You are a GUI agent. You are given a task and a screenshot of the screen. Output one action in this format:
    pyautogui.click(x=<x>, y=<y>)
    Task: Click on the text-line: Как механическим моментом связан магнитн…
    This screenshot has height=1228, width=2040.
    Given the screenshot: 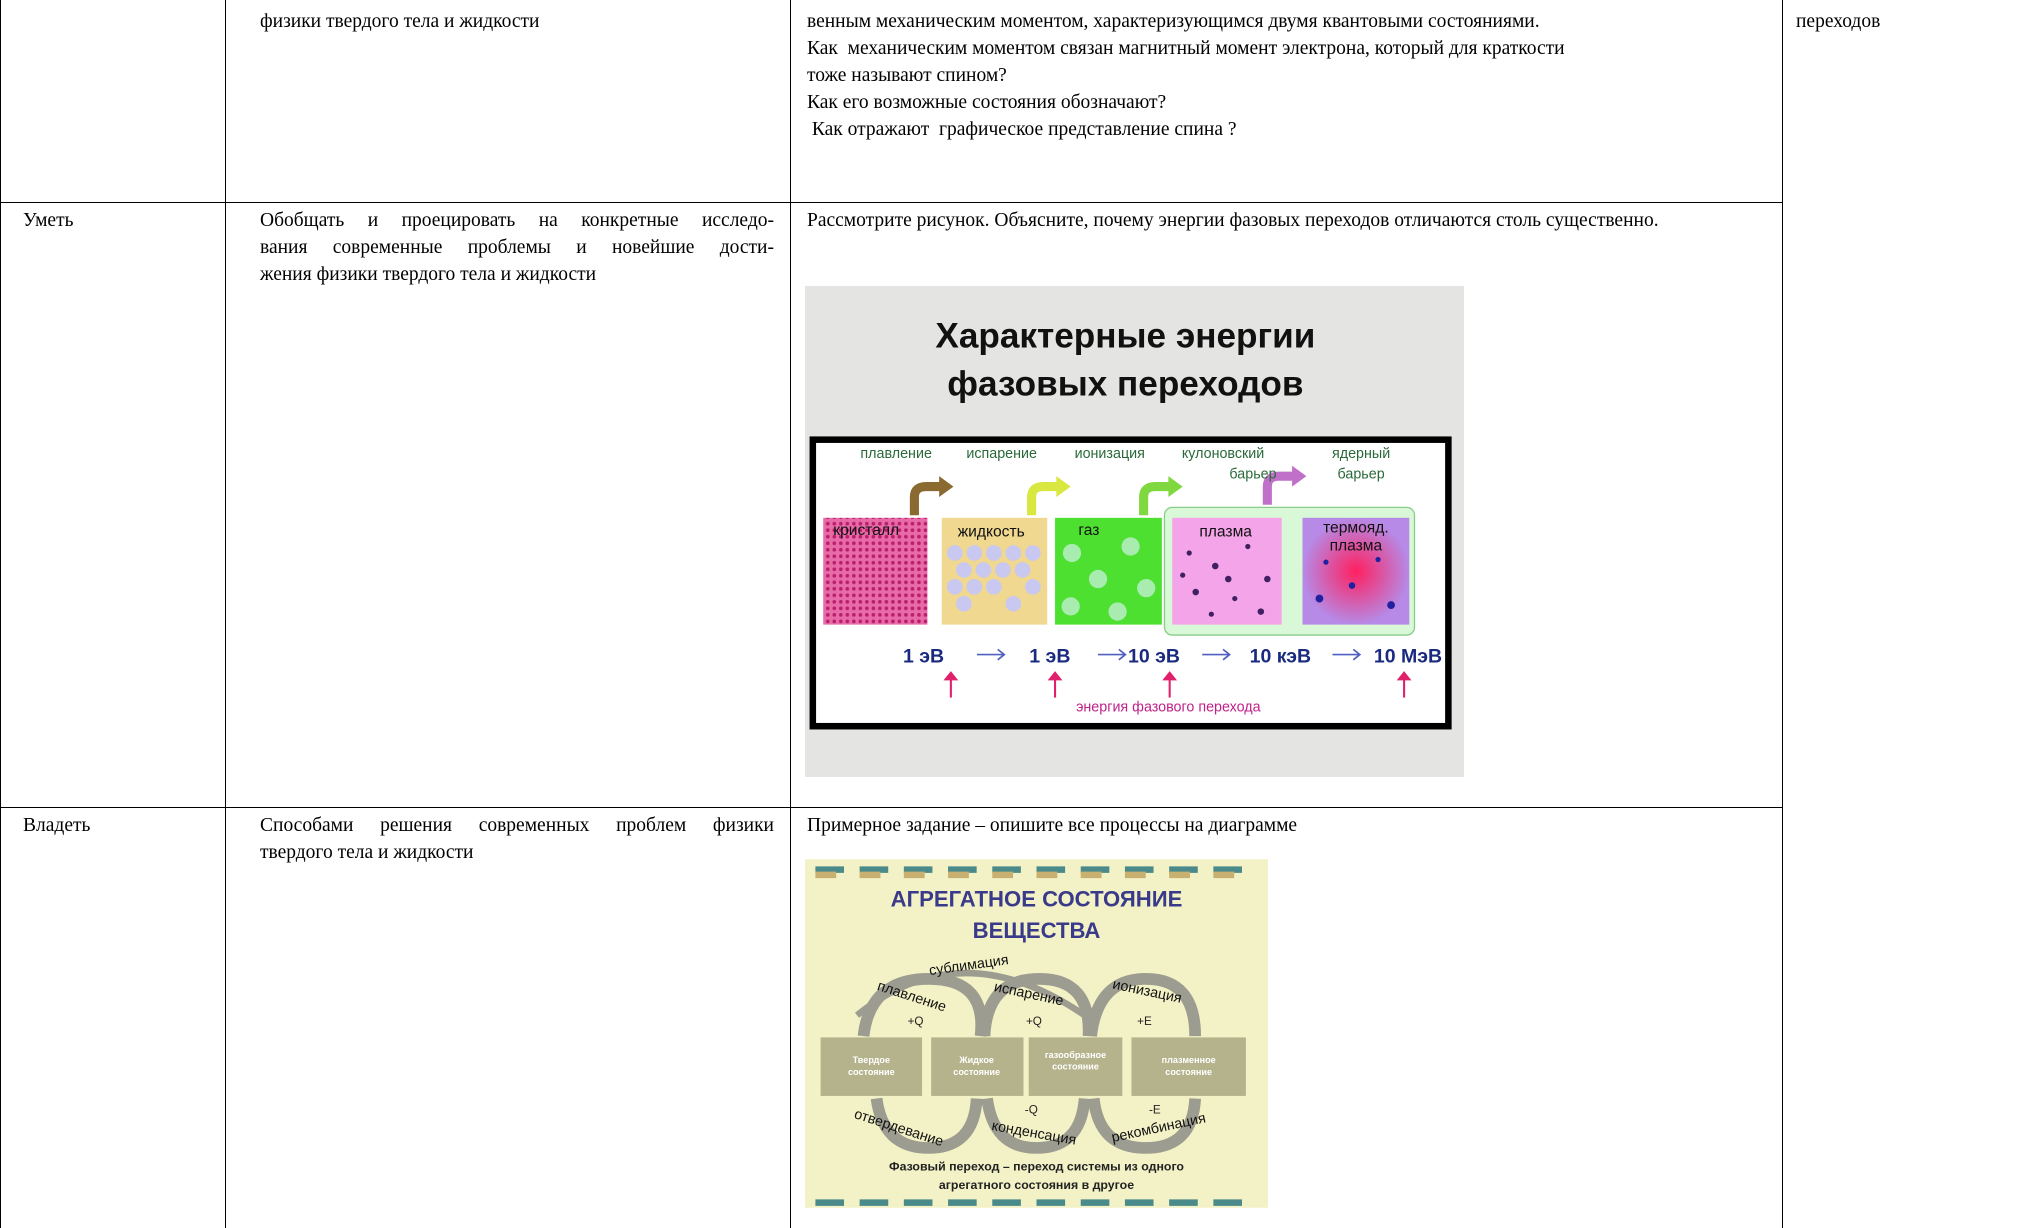 What is the action you would take?
    pyautogui.click(x=1186, y=48)
    